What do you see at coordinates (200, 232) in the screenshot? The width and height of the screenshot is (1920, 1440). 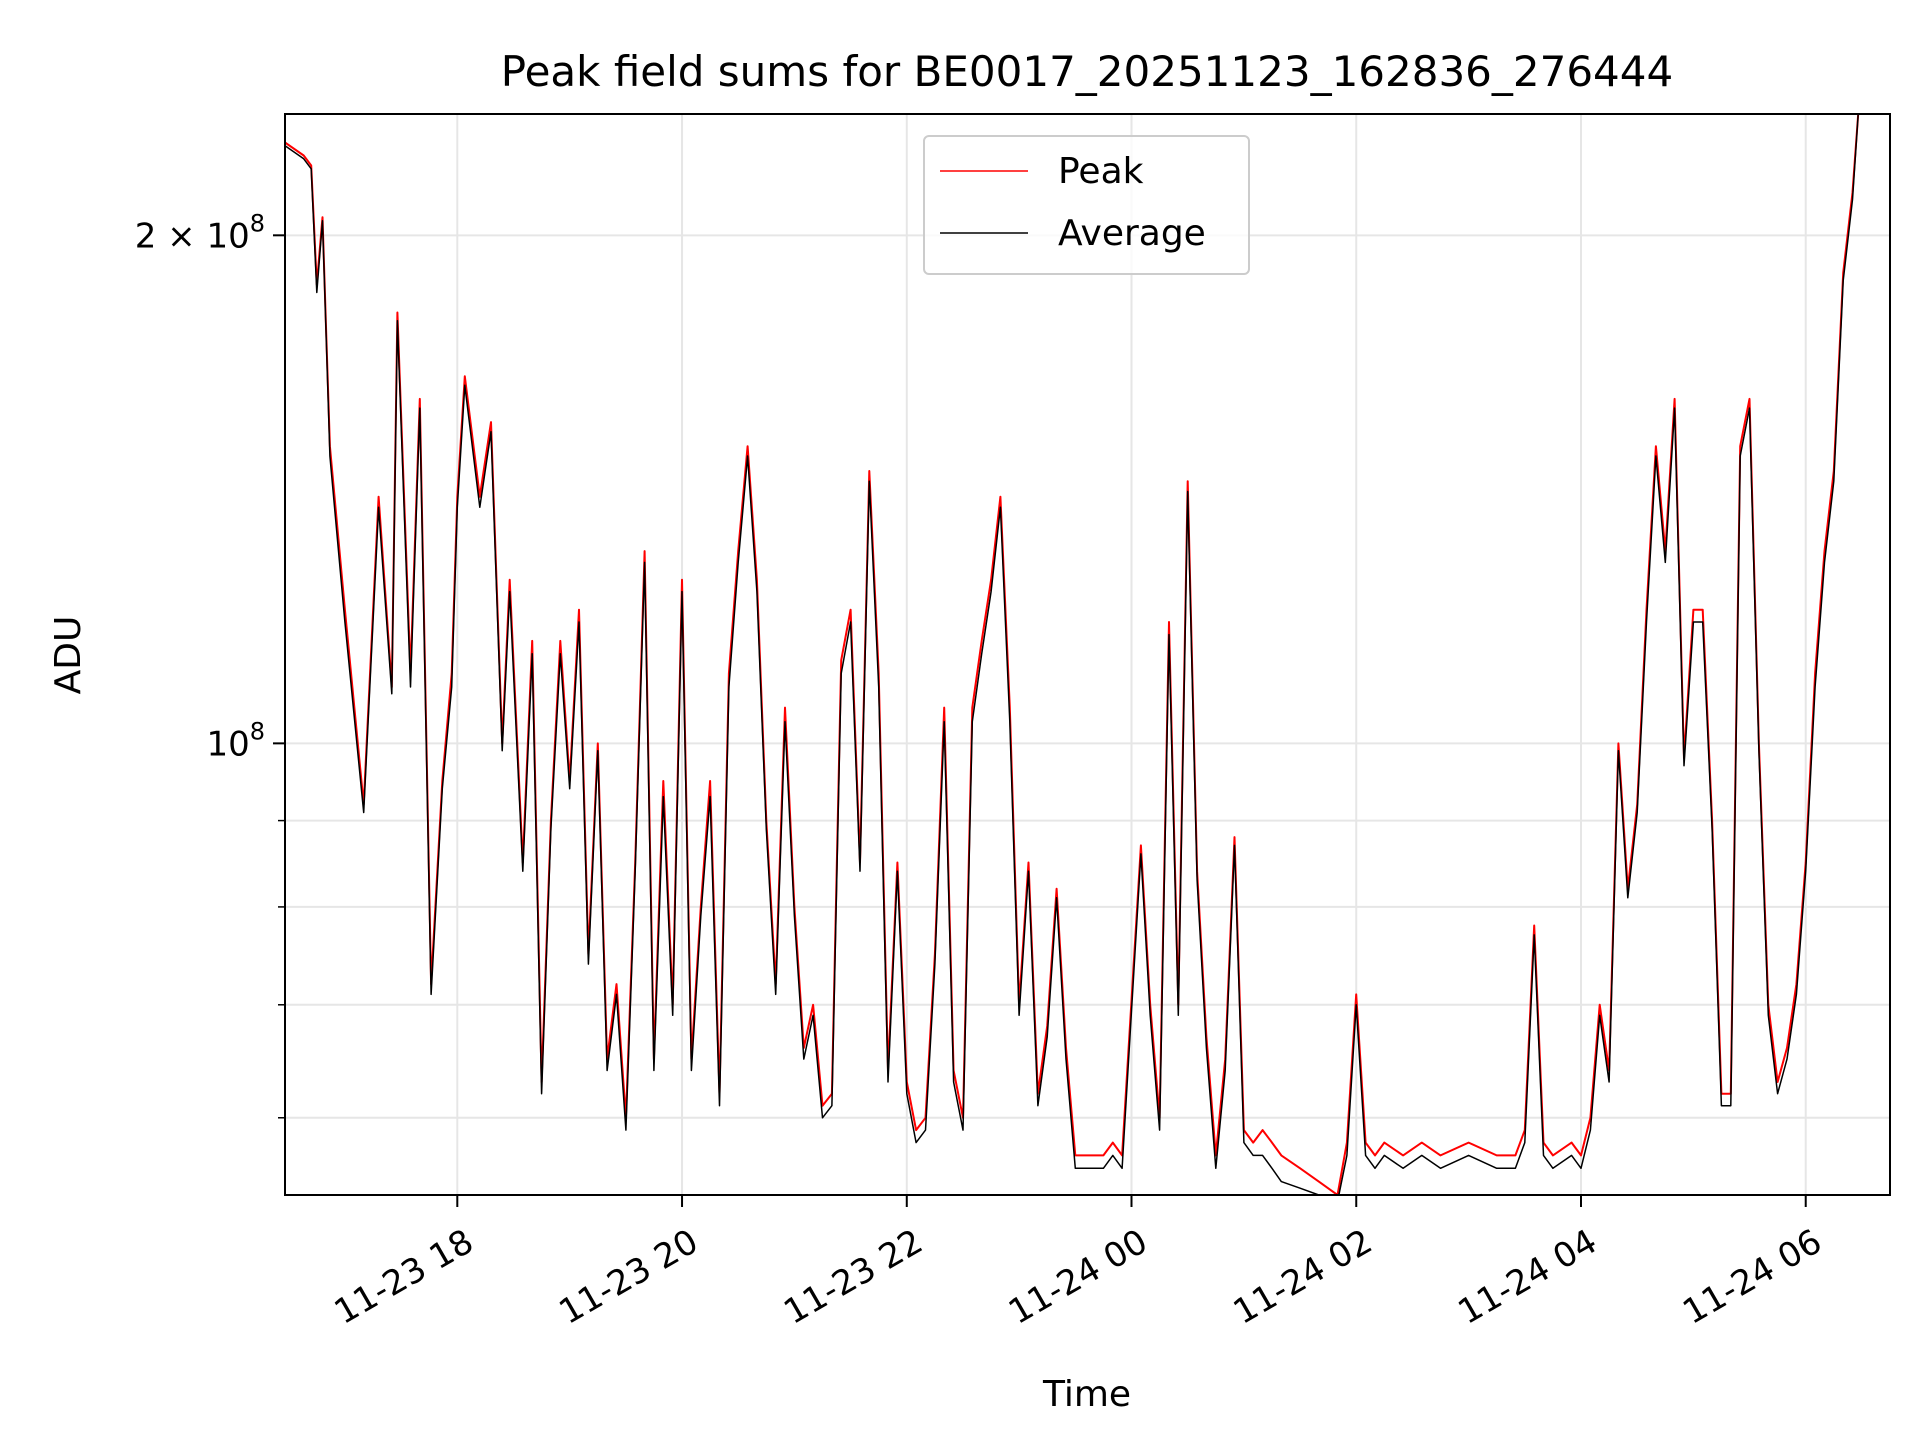 I see `y-tick-label: 2 × 108` at bounding box center [200, 232].